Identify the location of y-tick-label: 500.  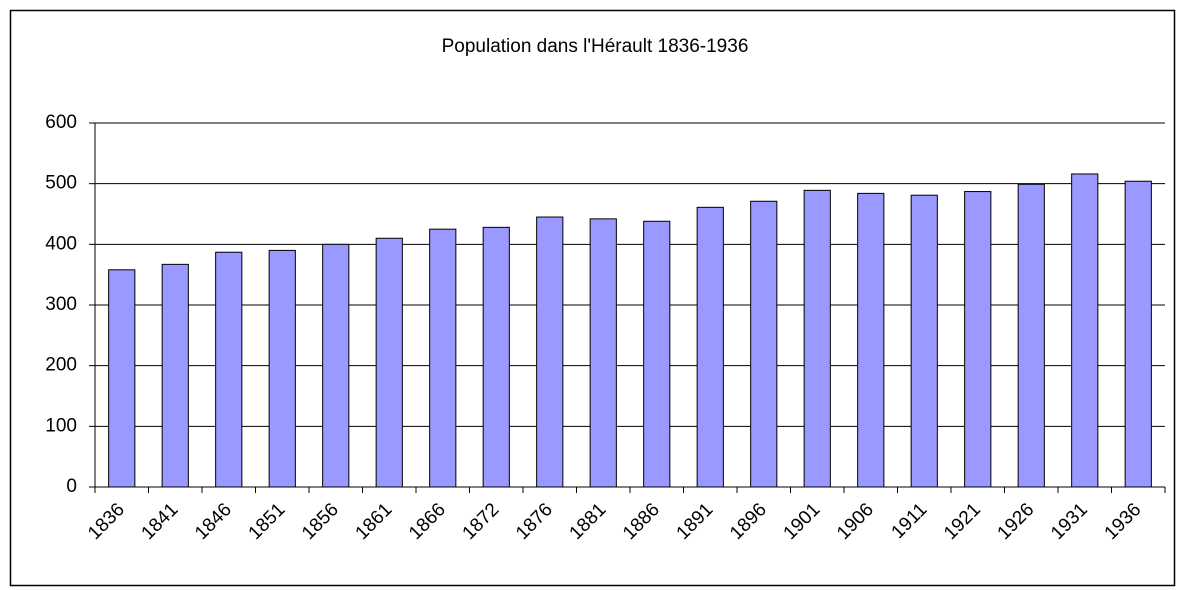
(61, 183).